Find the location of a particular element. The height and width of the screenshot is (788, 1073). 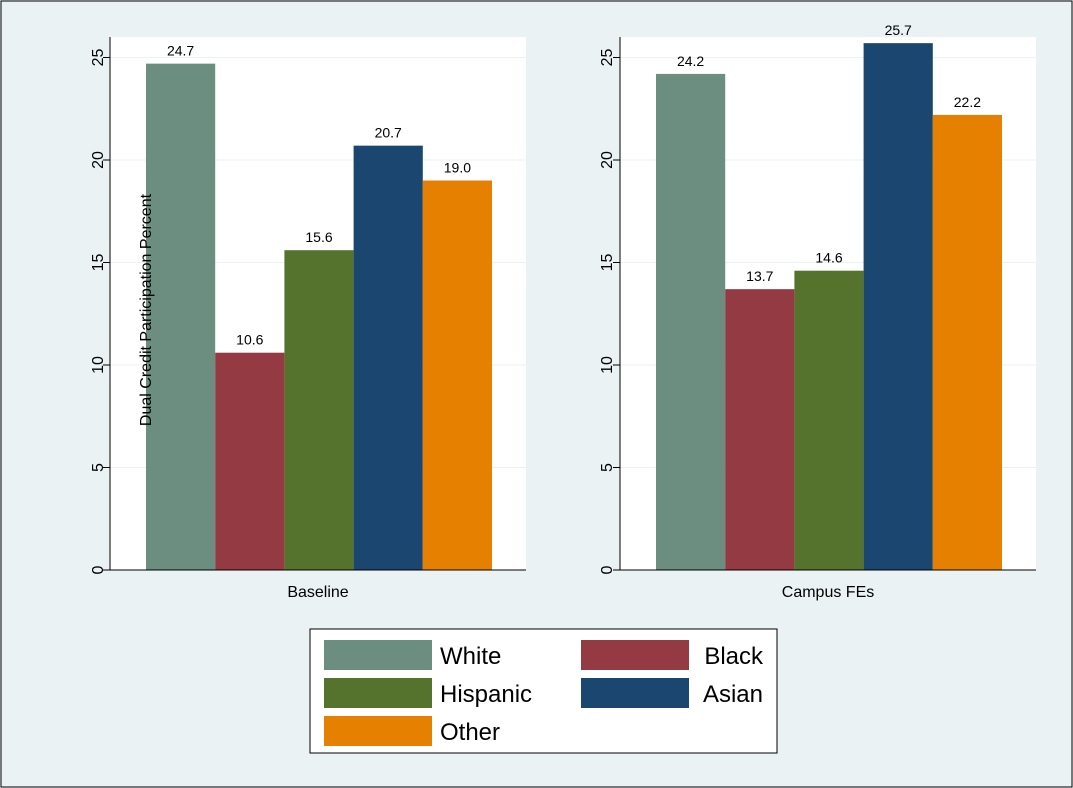

category-label: Campus FEs is located at coordinates (828, 592).